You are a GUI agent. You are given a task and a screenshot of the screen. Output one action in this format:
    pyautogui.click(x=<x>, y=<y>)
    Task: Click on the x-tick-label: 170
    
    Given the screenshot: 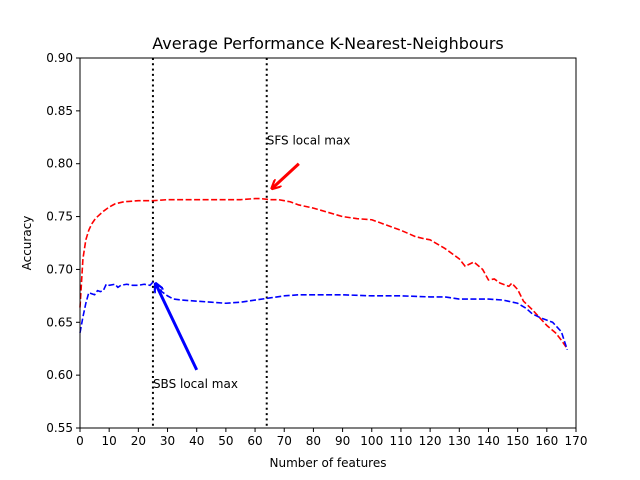 What is the action you would take?
    pyautogui.click(x=576, y=441)
    